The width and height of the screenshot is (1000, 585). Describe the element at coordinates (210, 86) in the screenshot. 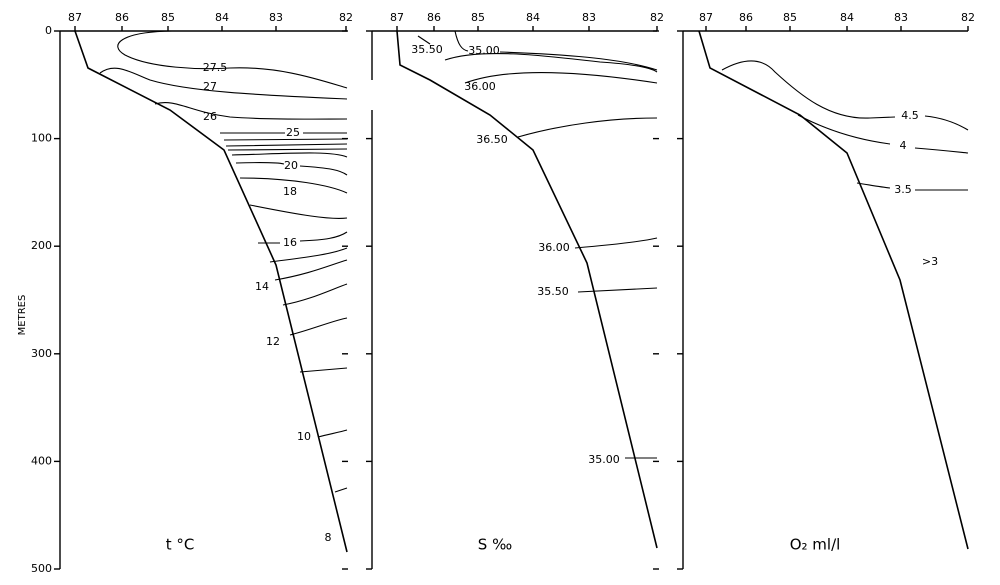

I see `contour-label: 27` at that location.